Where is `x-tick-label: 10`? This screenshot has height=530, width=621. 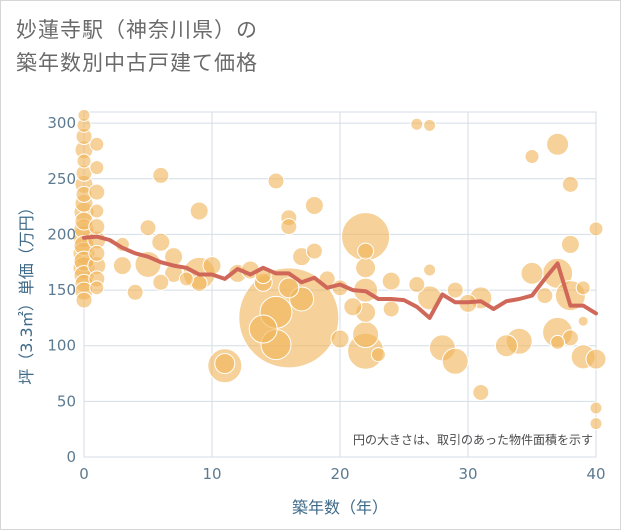 x-tick-label: 10 is located at coordinates (211, 474).